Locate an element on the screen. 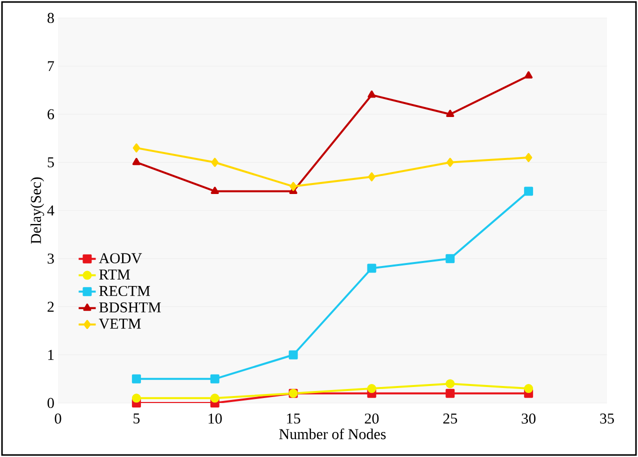 The image size is (638, 457). legend-label: RTM is located at coordinates (114, 275).